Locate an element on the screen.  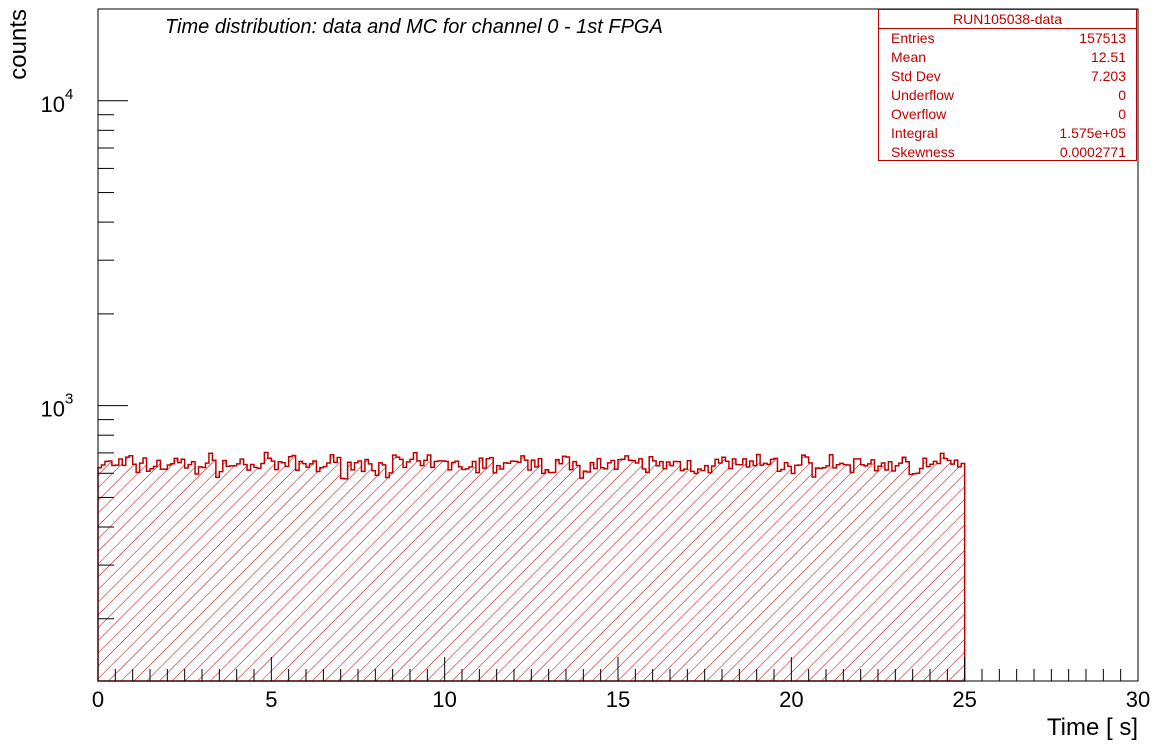
stats-row-stddev: Std Dev 7.203 is located at coordinates (1007, 76).